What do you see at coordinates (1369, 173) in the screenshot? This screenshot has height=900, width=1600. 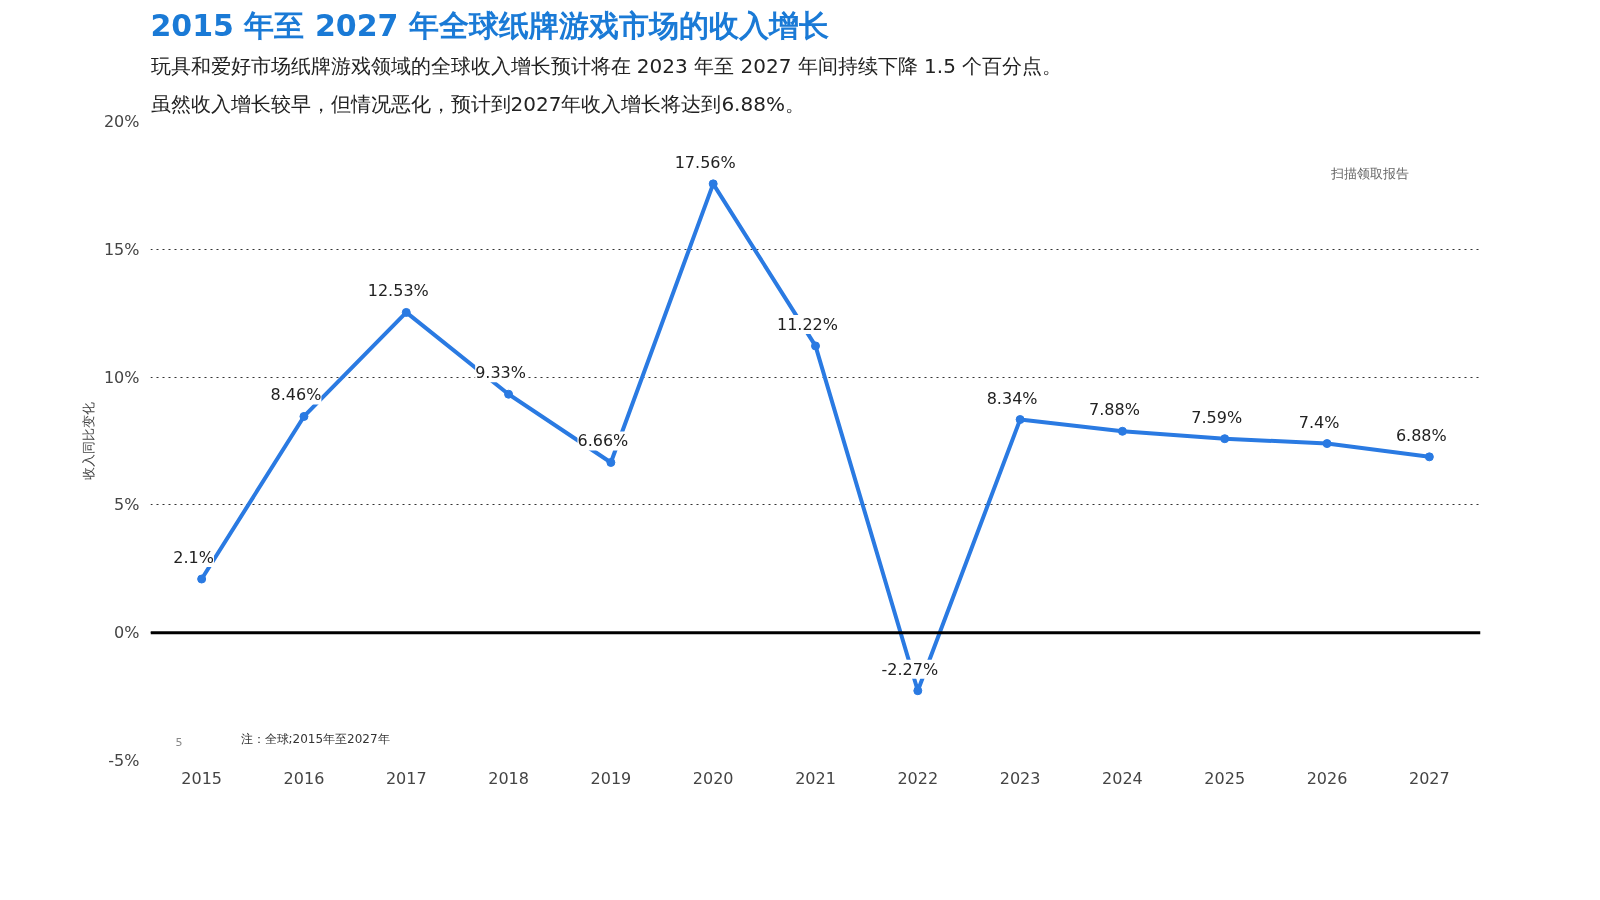 I see `annotation: 扫描领取报告` at bounding box center [1369, 173].